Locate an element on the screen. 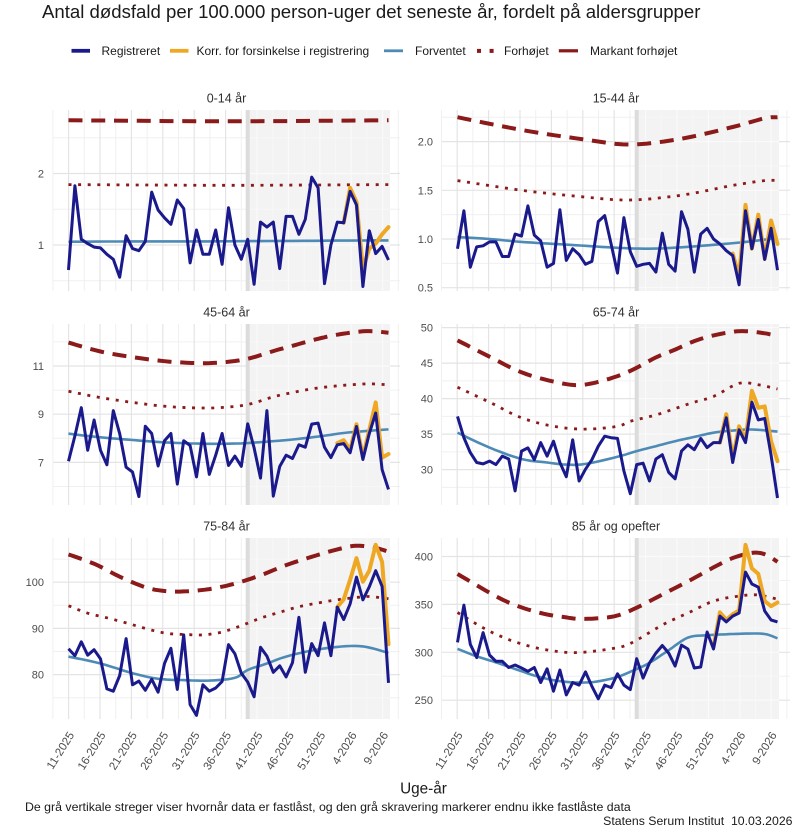  svg-text: 2 is located at coordinates (41, 175).